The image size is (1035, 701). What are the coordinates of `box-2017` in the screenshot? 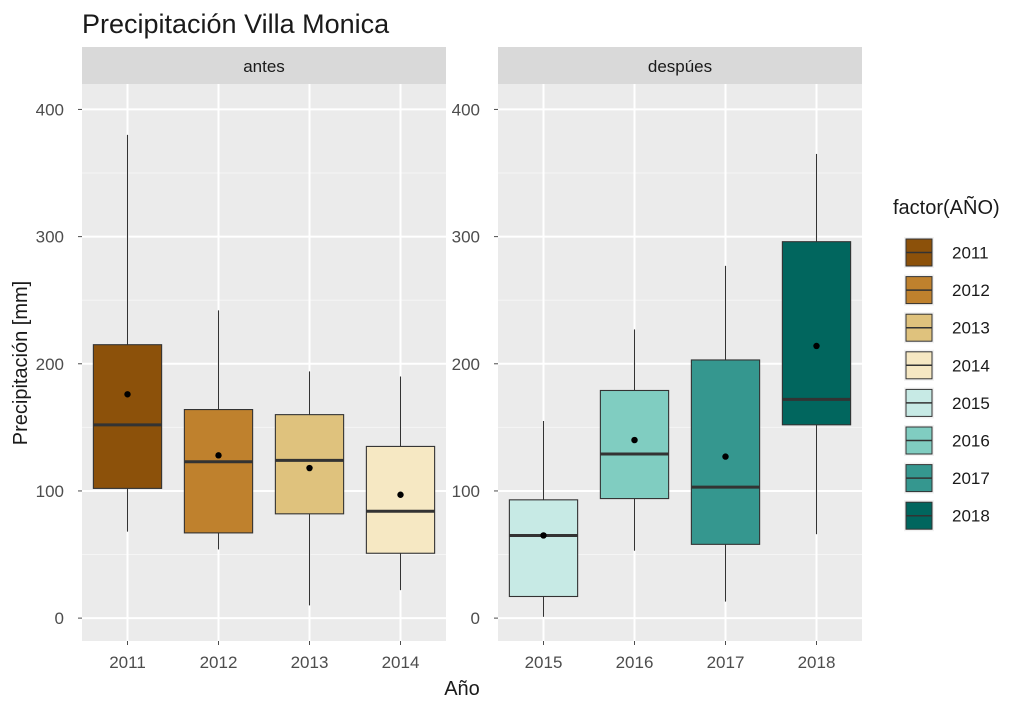 It's located at (725, 433).